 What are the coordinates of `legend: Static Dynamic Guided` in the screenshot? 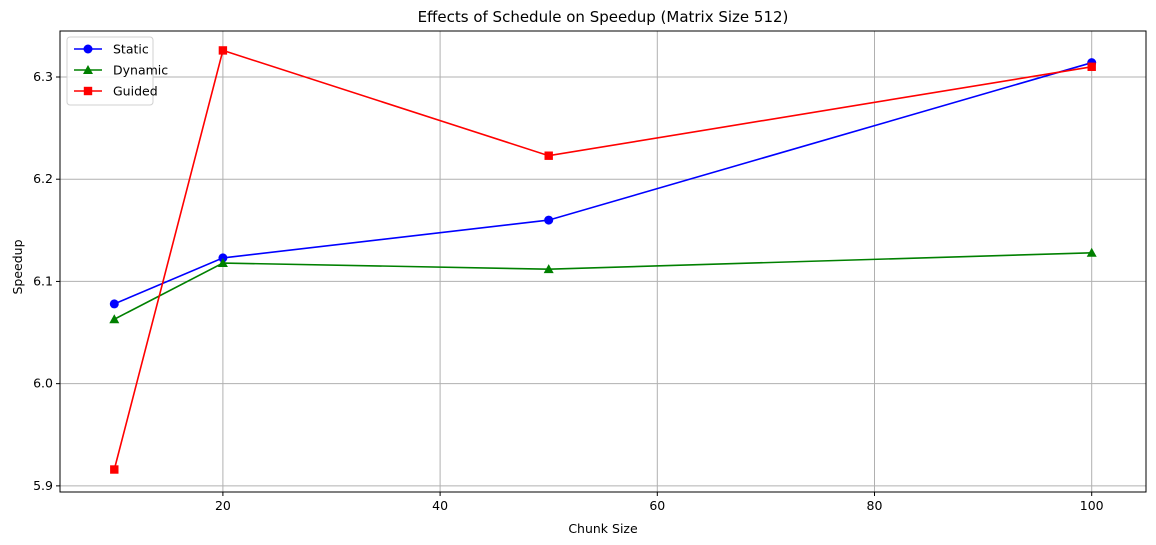 It's located at (117, 71).